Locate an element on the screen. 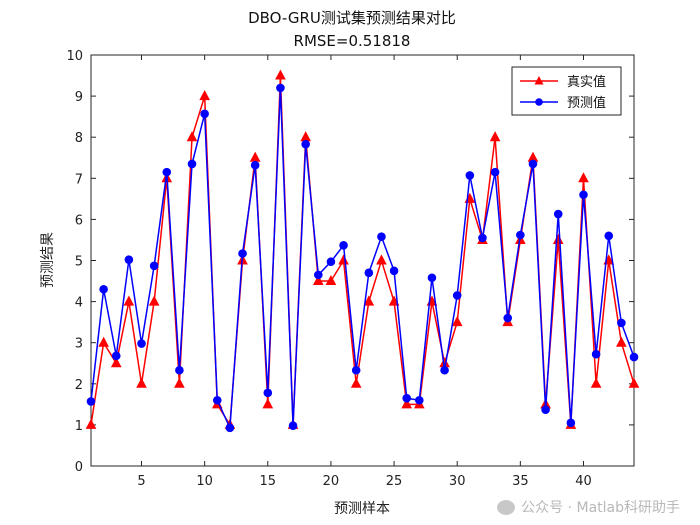 This screenshot has height=525, width=700. y-tick-label: 6 is located at coordinates (79, 220).